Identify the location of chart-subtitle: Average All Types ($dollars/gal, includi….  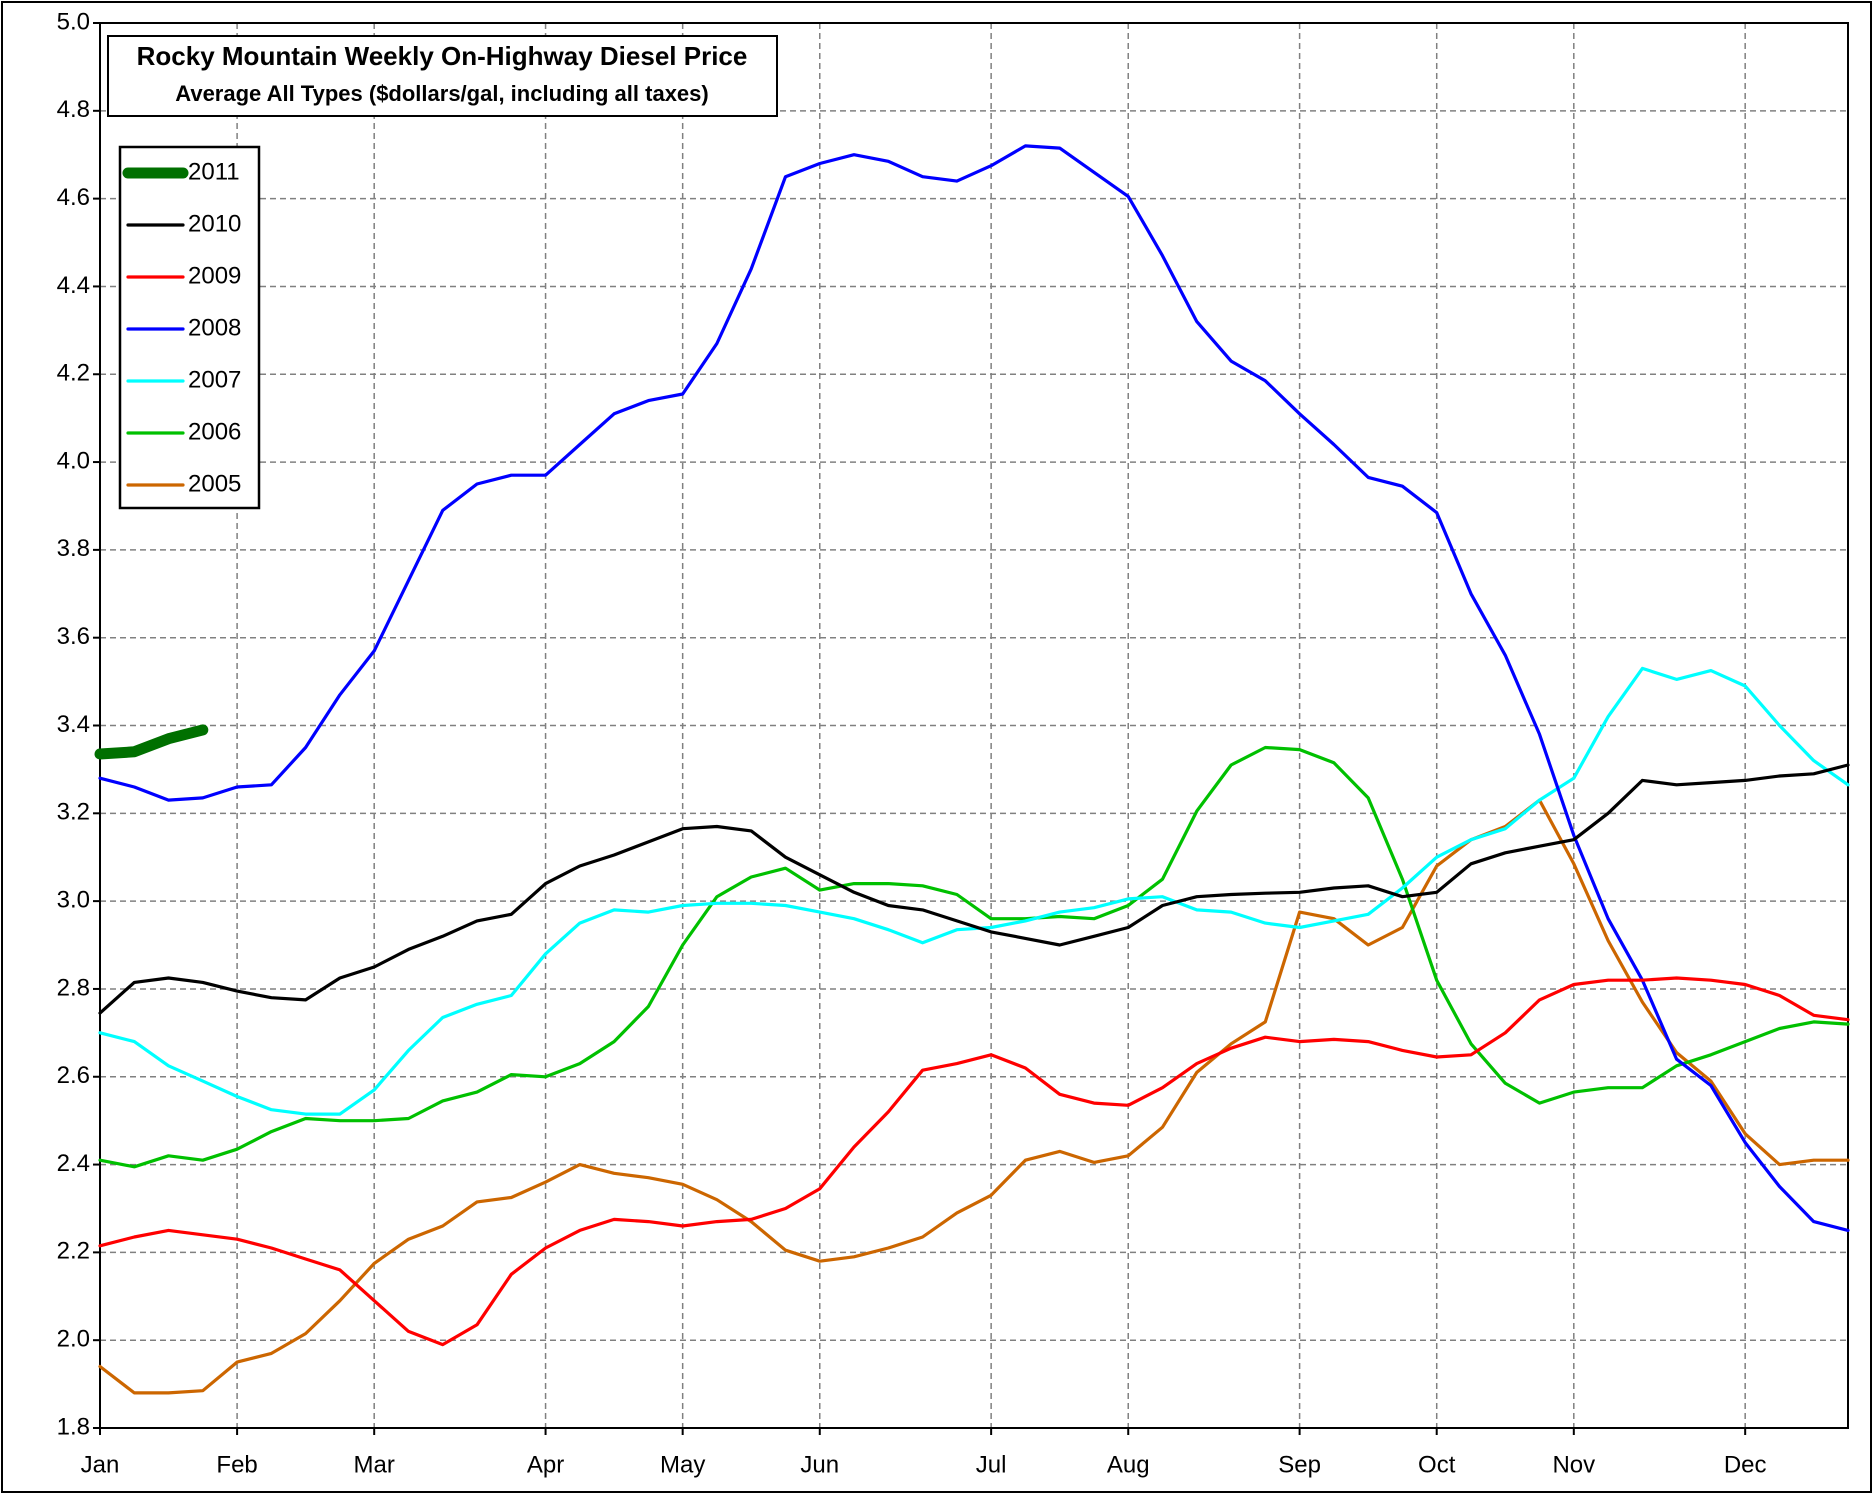
(441, 93).